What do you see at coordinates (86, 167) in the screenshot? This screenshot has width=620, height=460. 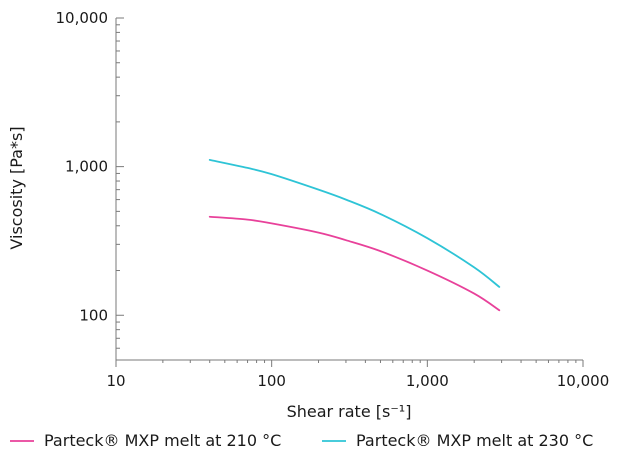 I see `y-tick-label: 1,000` at bounding box center [86, 167].